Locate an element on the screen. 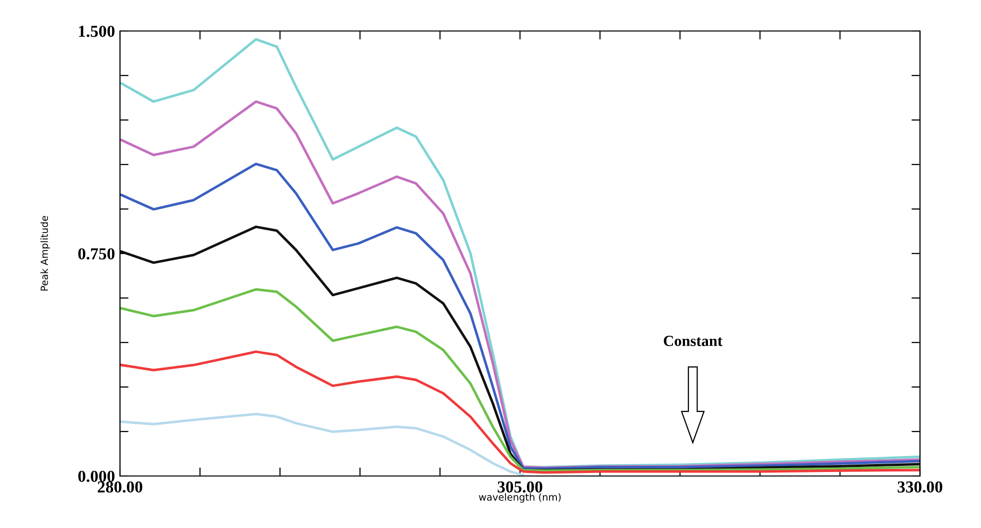 Image resolution: width=981 pixels, height=528 pixels. x-axis-title: wavelength (nm) is located at coordinates (519, 498).